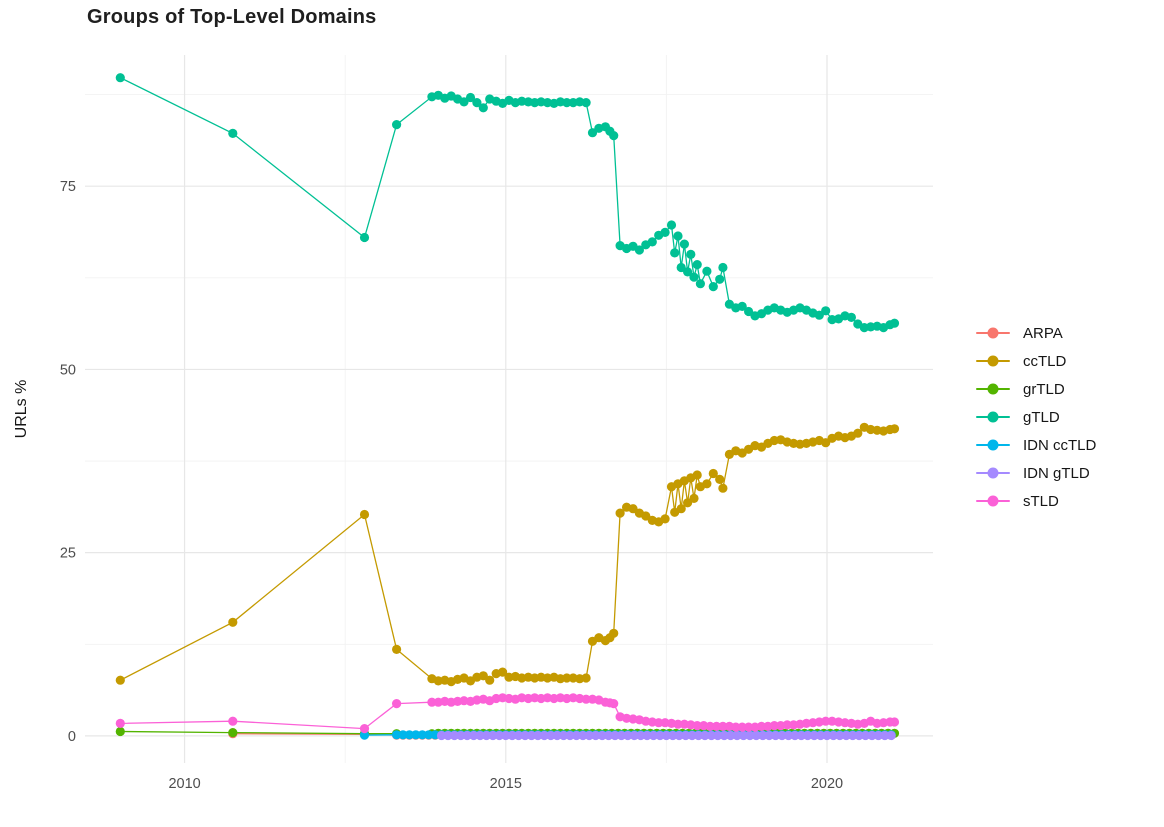  I want to click on x-tick-label: 2020, so click(827, 784).